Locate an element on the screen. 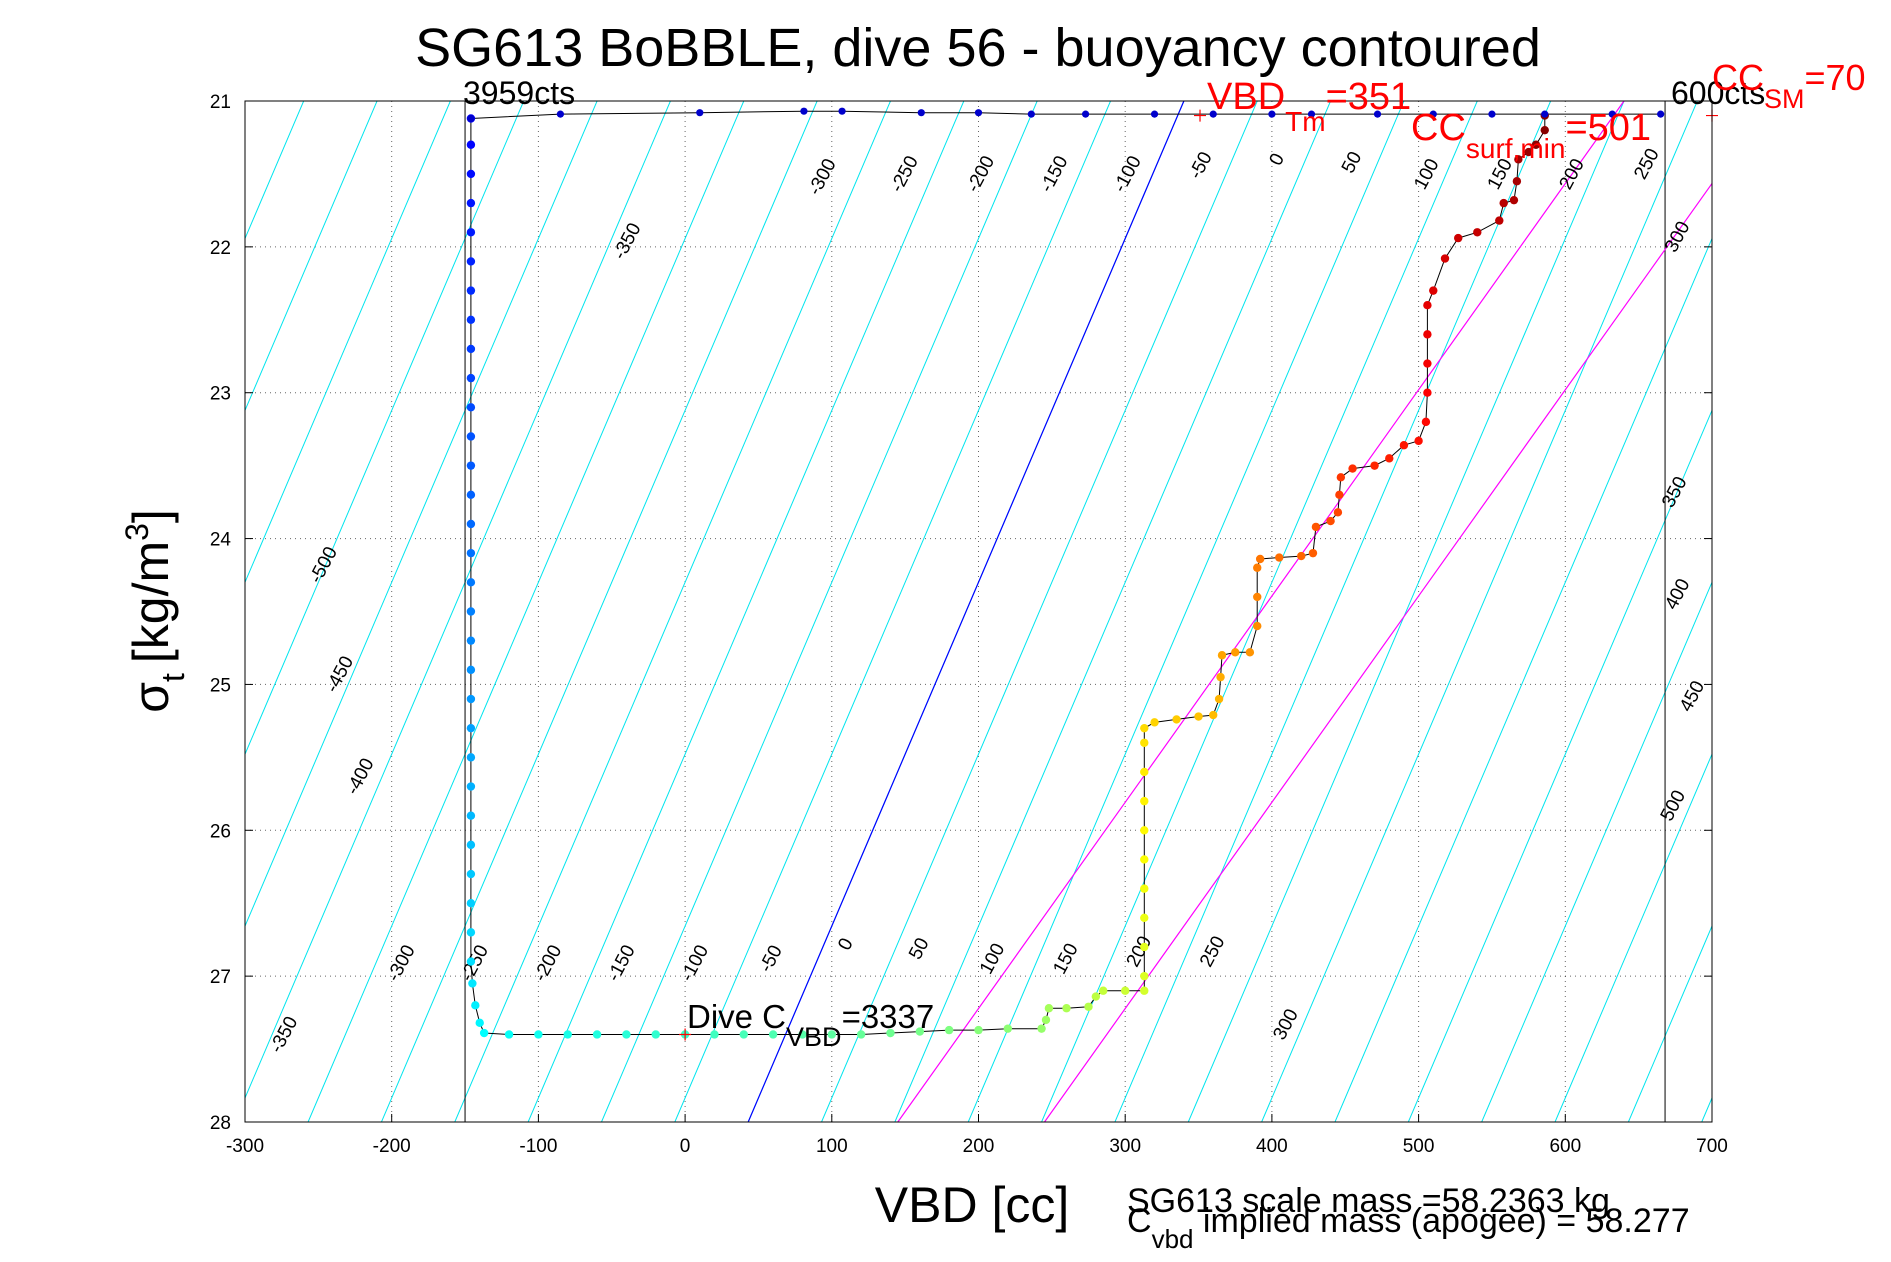 This screenshot has width=1891, height=1262. vbd-tm-label: VBDTm=351 is located at coordinates (1309, 106).